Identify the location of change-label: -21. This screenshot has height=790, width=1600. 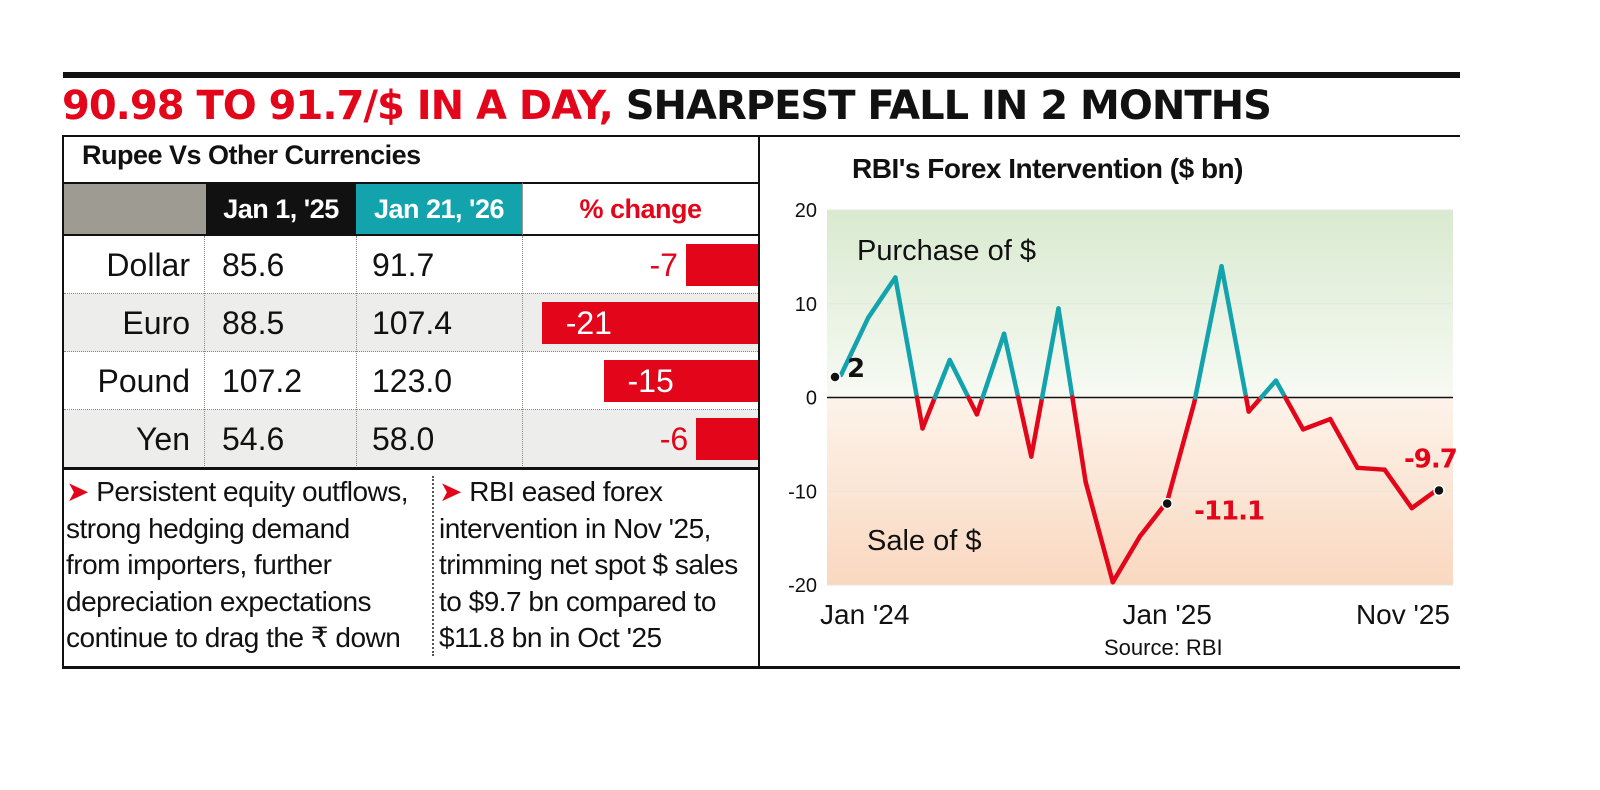
(588, 322).